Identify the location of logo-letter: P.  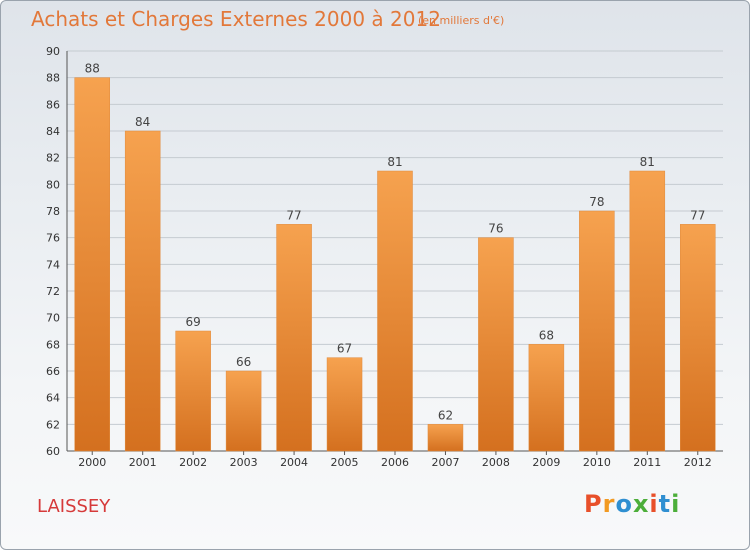
(593, 504).